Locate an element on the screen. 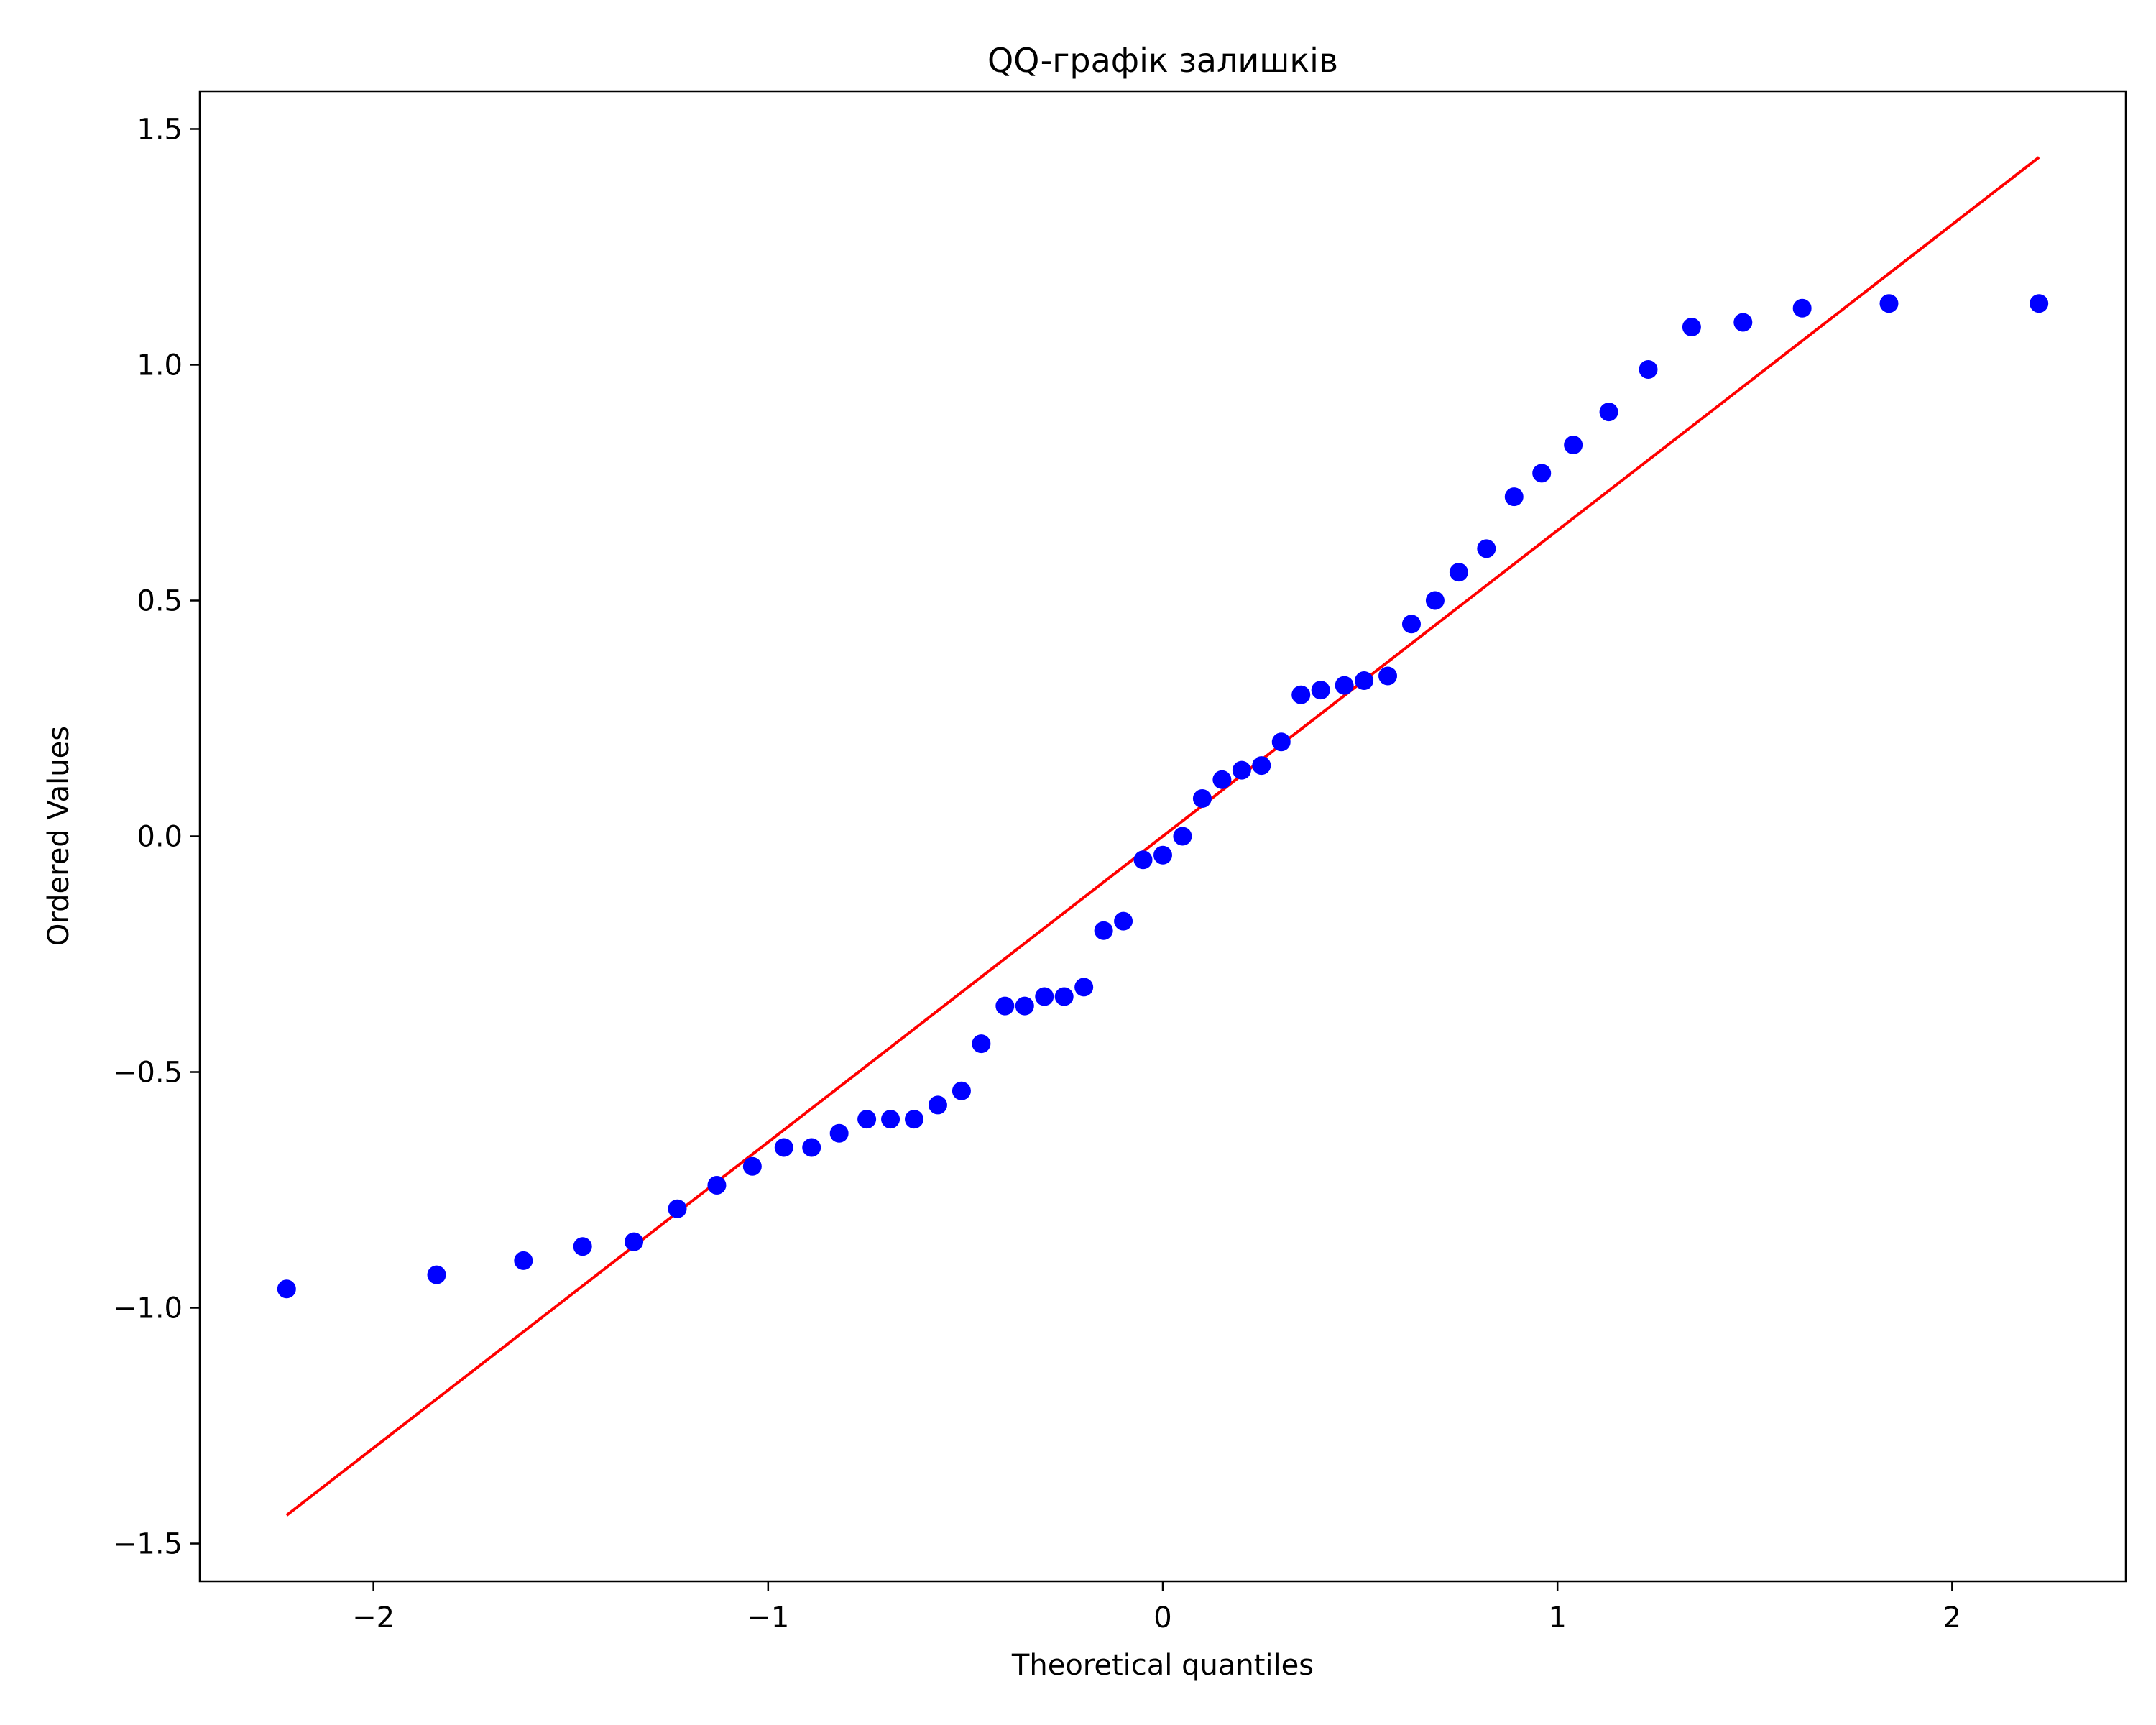  x-axis-ticks: −2 −1 0 1 2 is located at coordinates (1156, 1607).